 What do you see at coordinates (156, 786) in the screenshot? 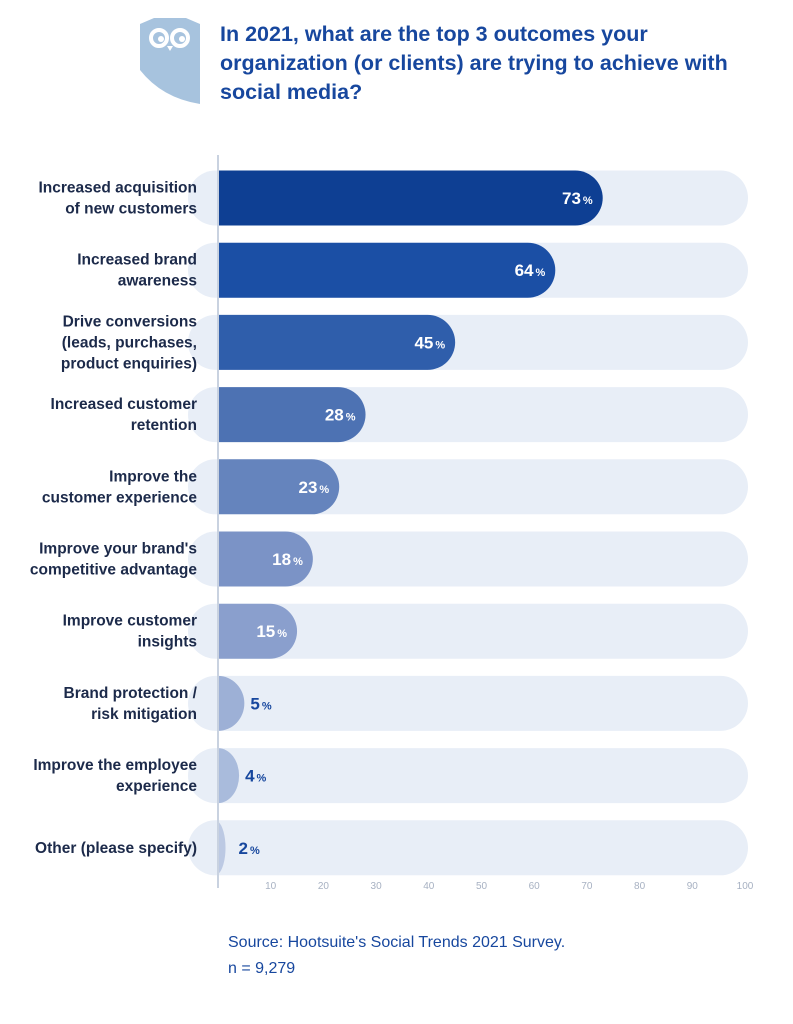
I see `category-label: experience` at bounding box center [156, 786].